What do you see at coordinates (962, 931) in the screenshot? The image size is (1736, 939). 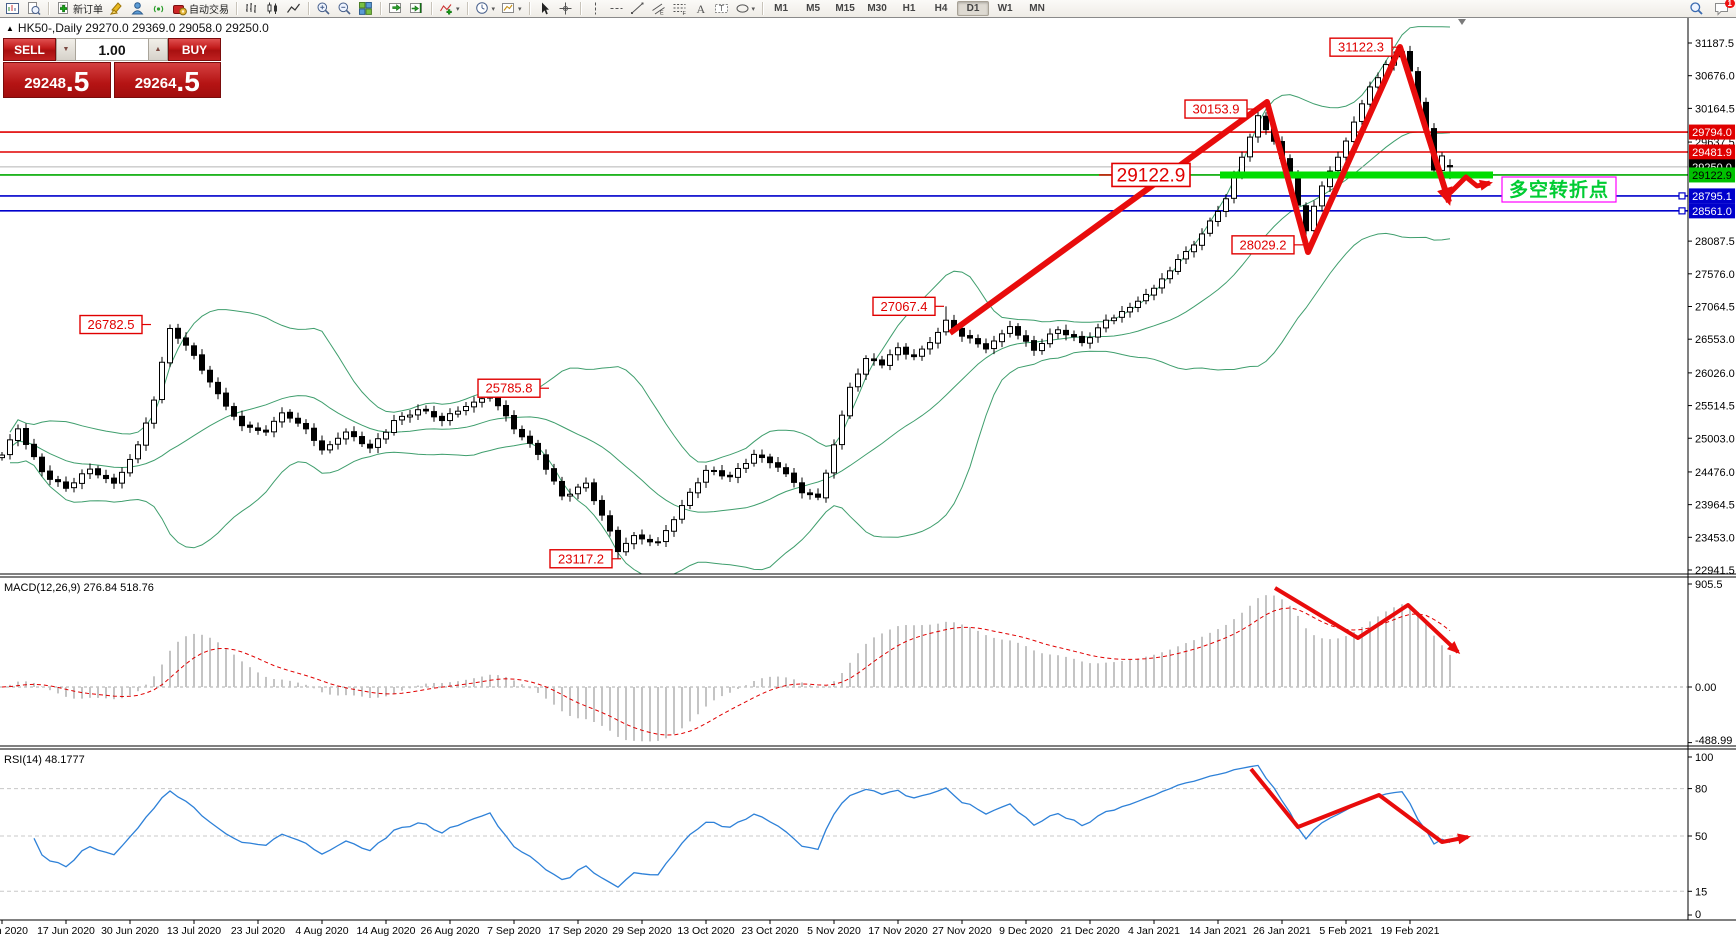 I see `time-tick-label: 27 Nov 2020` at bounding box center [962, 931].